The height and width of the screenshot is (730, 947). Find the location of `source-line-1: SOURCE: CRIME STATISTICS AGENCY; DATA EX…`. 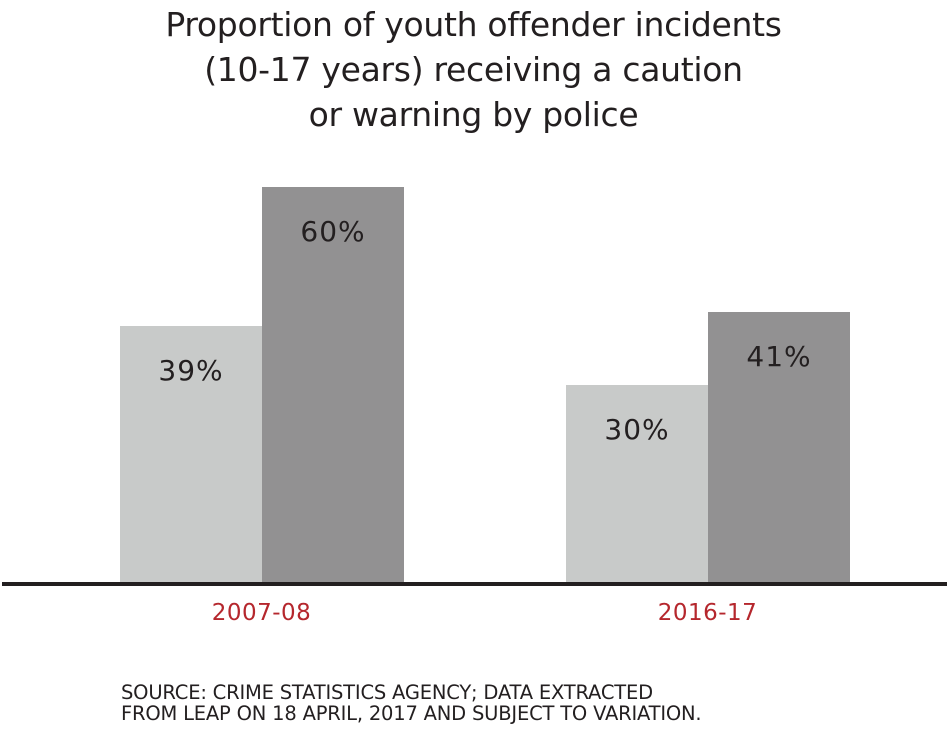

source-line-1: SOURCE: CRIME STATISTICS AGENCY; DATA EX… is located at coordinates (387, 692).